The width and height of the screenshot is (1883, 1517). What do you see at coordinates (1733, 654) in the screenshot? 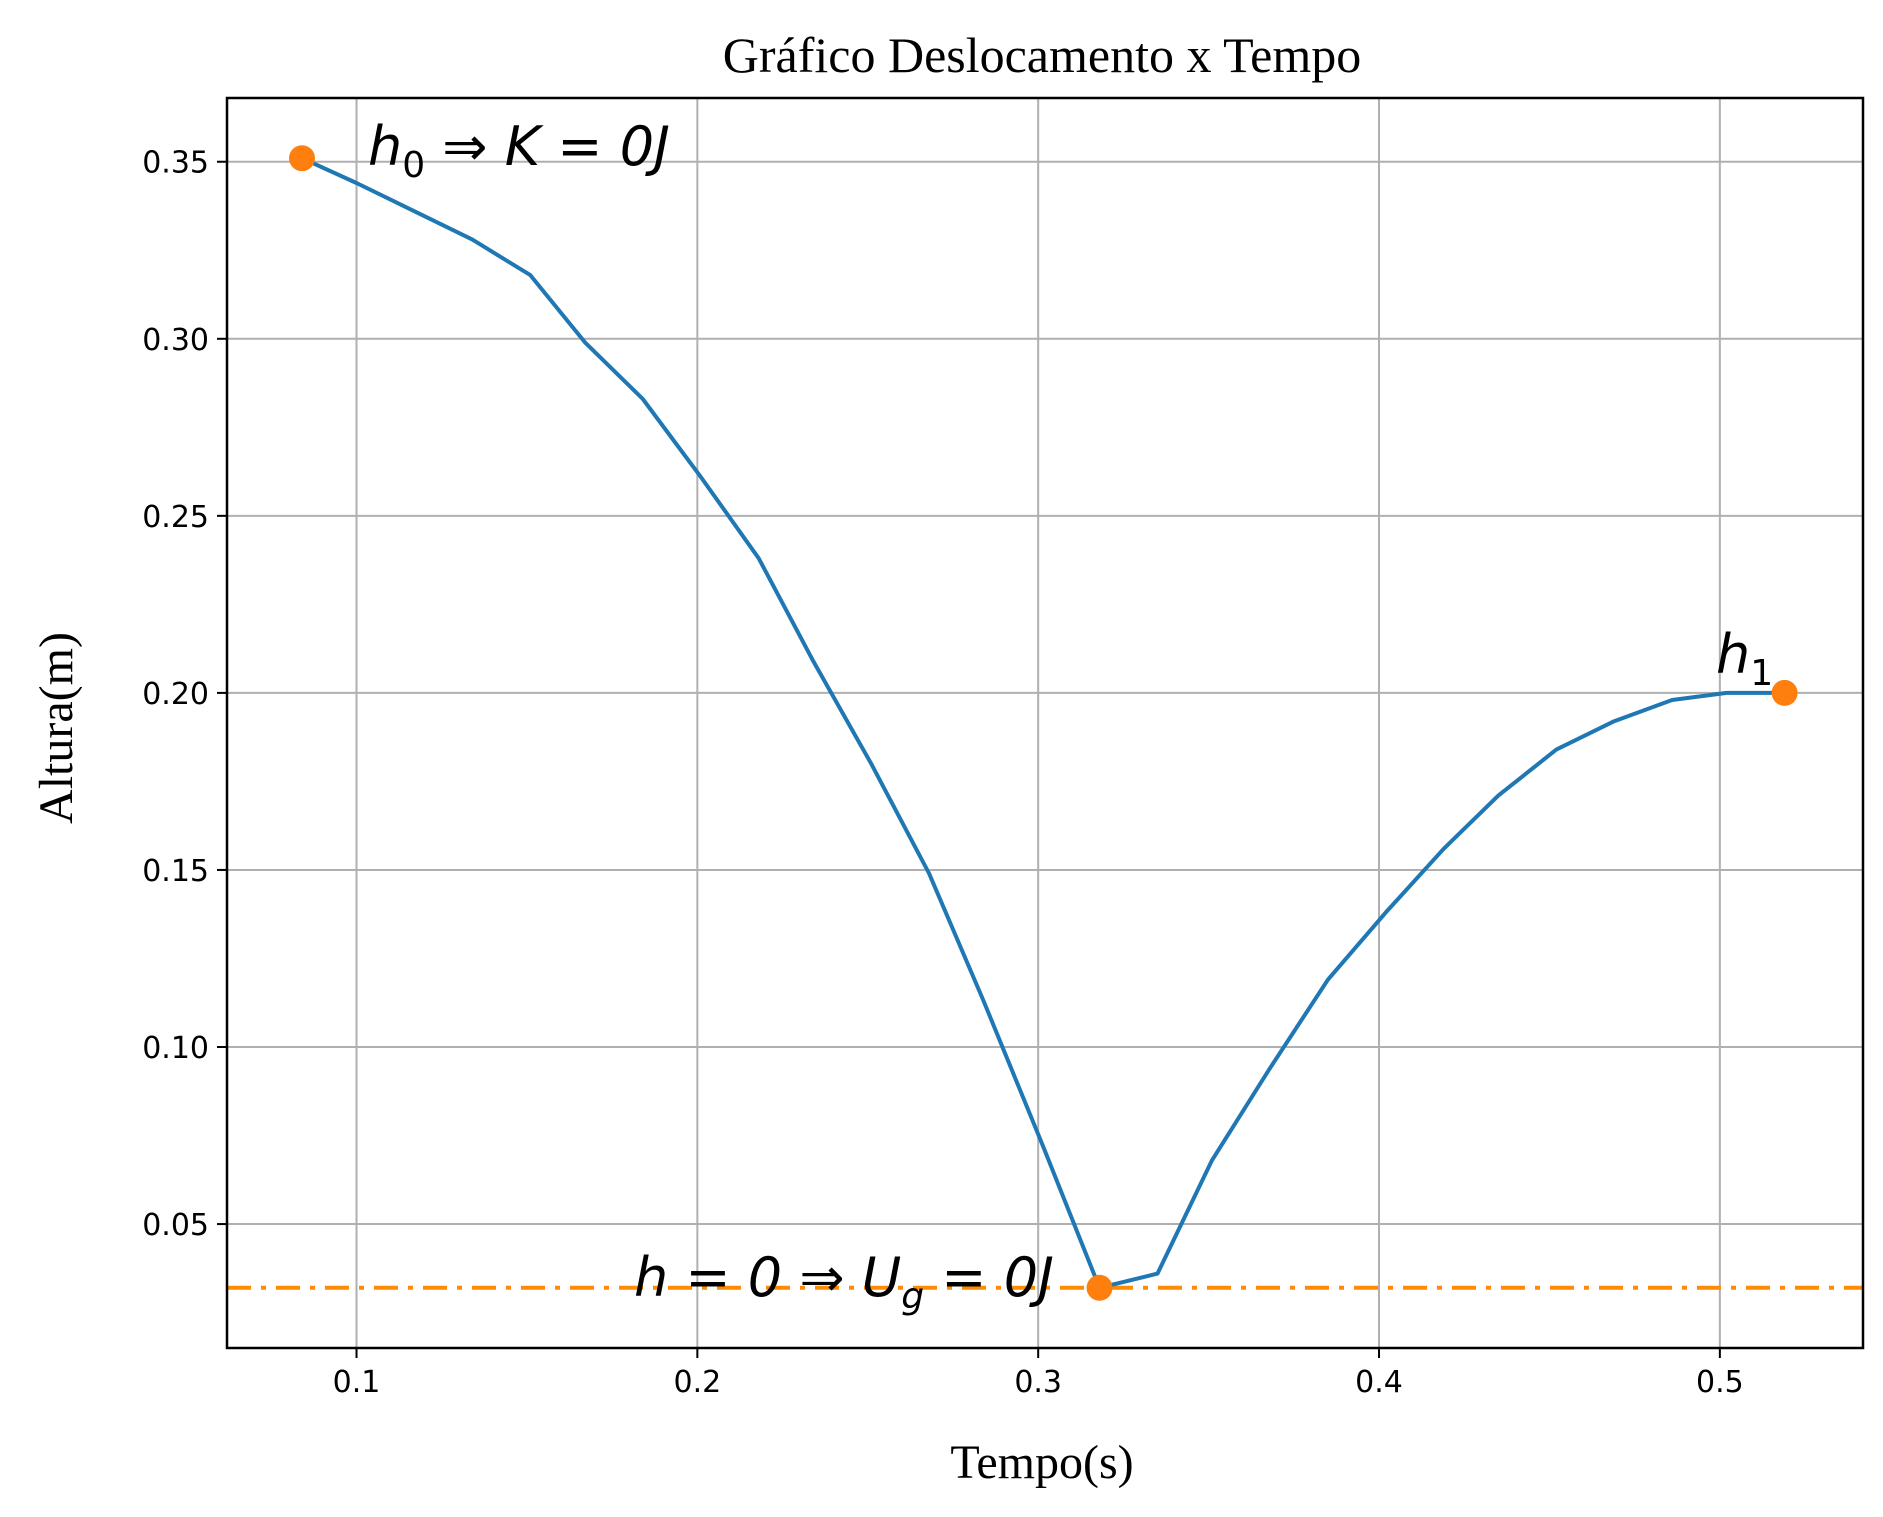
I see `annotation-h1-symbol: h` at bounding box center [1733, 654].